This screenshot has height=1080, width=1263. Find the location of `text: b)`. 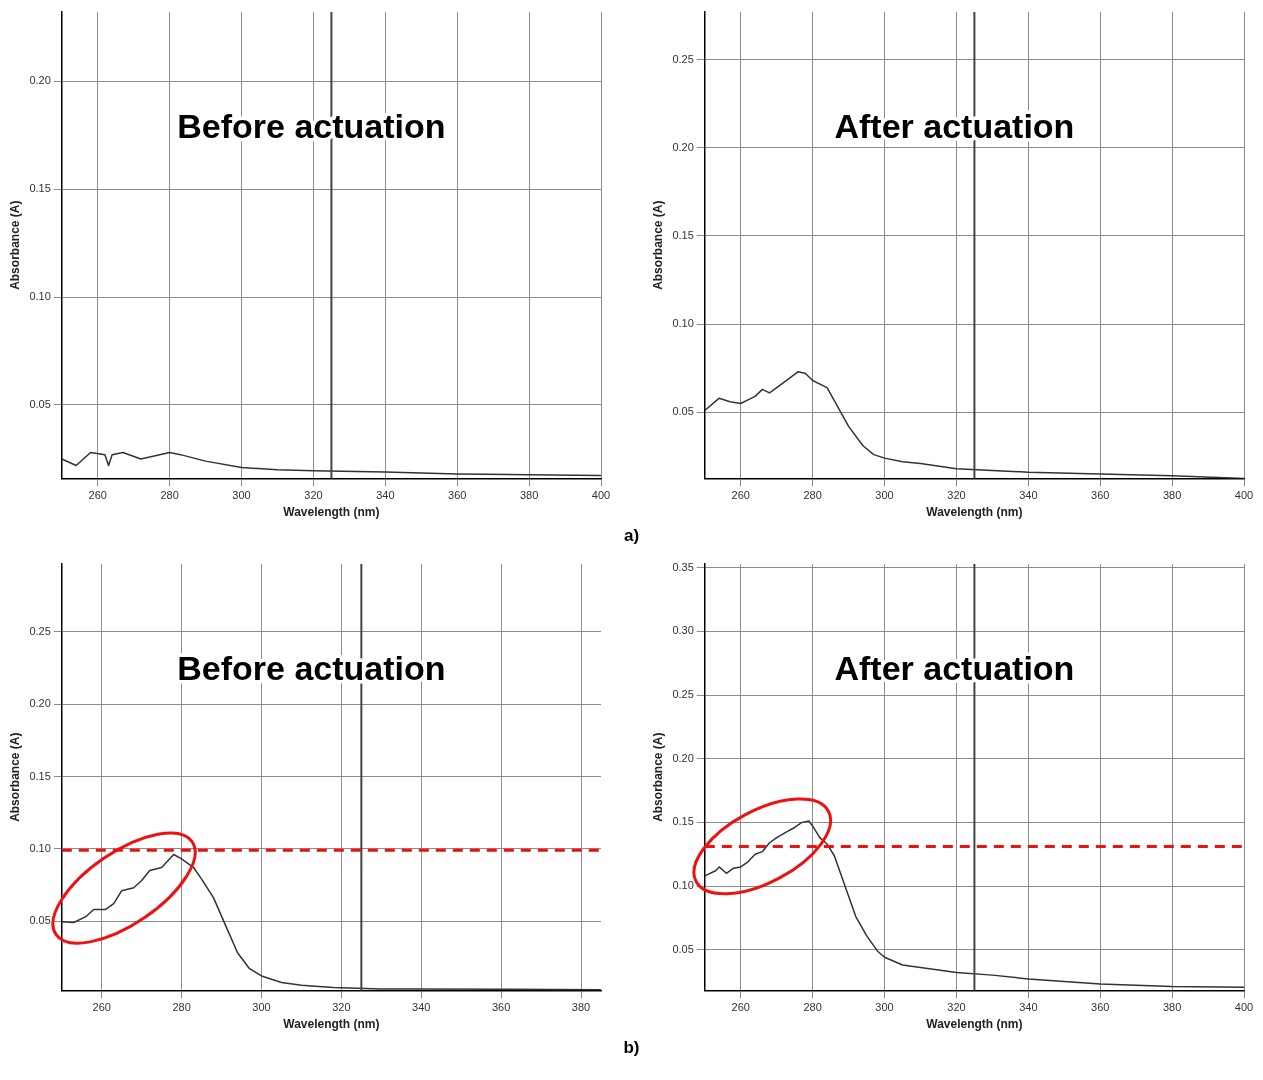

text: b) is located at coordinates (631, 1047).